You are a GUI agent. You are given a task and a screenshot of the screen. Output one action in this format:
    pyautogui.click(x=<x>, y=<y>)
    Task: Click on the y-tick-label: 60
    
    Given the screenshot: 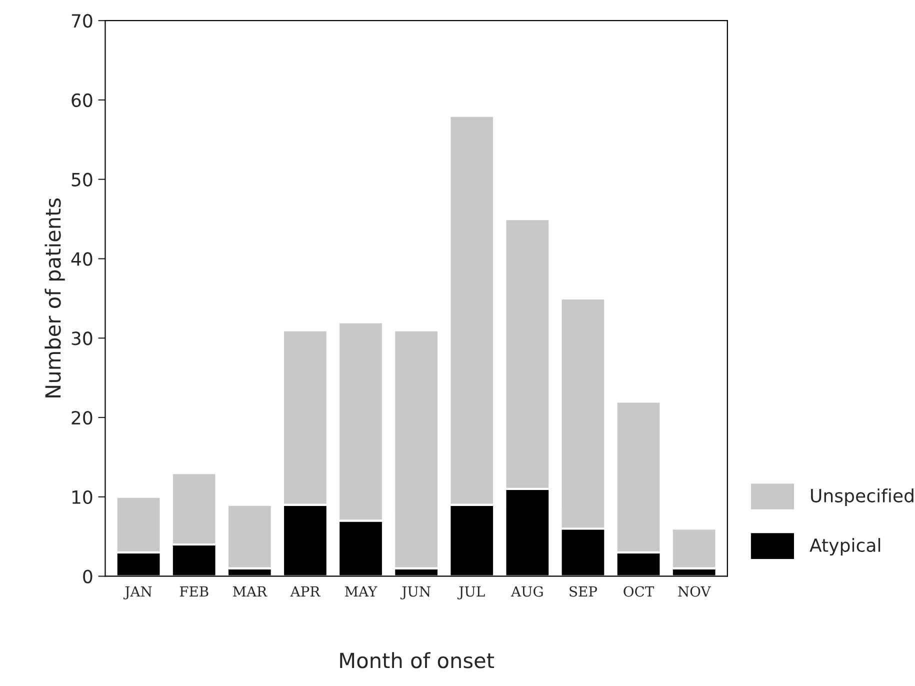 What is the action you would take?
    pyautogui.click(x=82, y=100)
    